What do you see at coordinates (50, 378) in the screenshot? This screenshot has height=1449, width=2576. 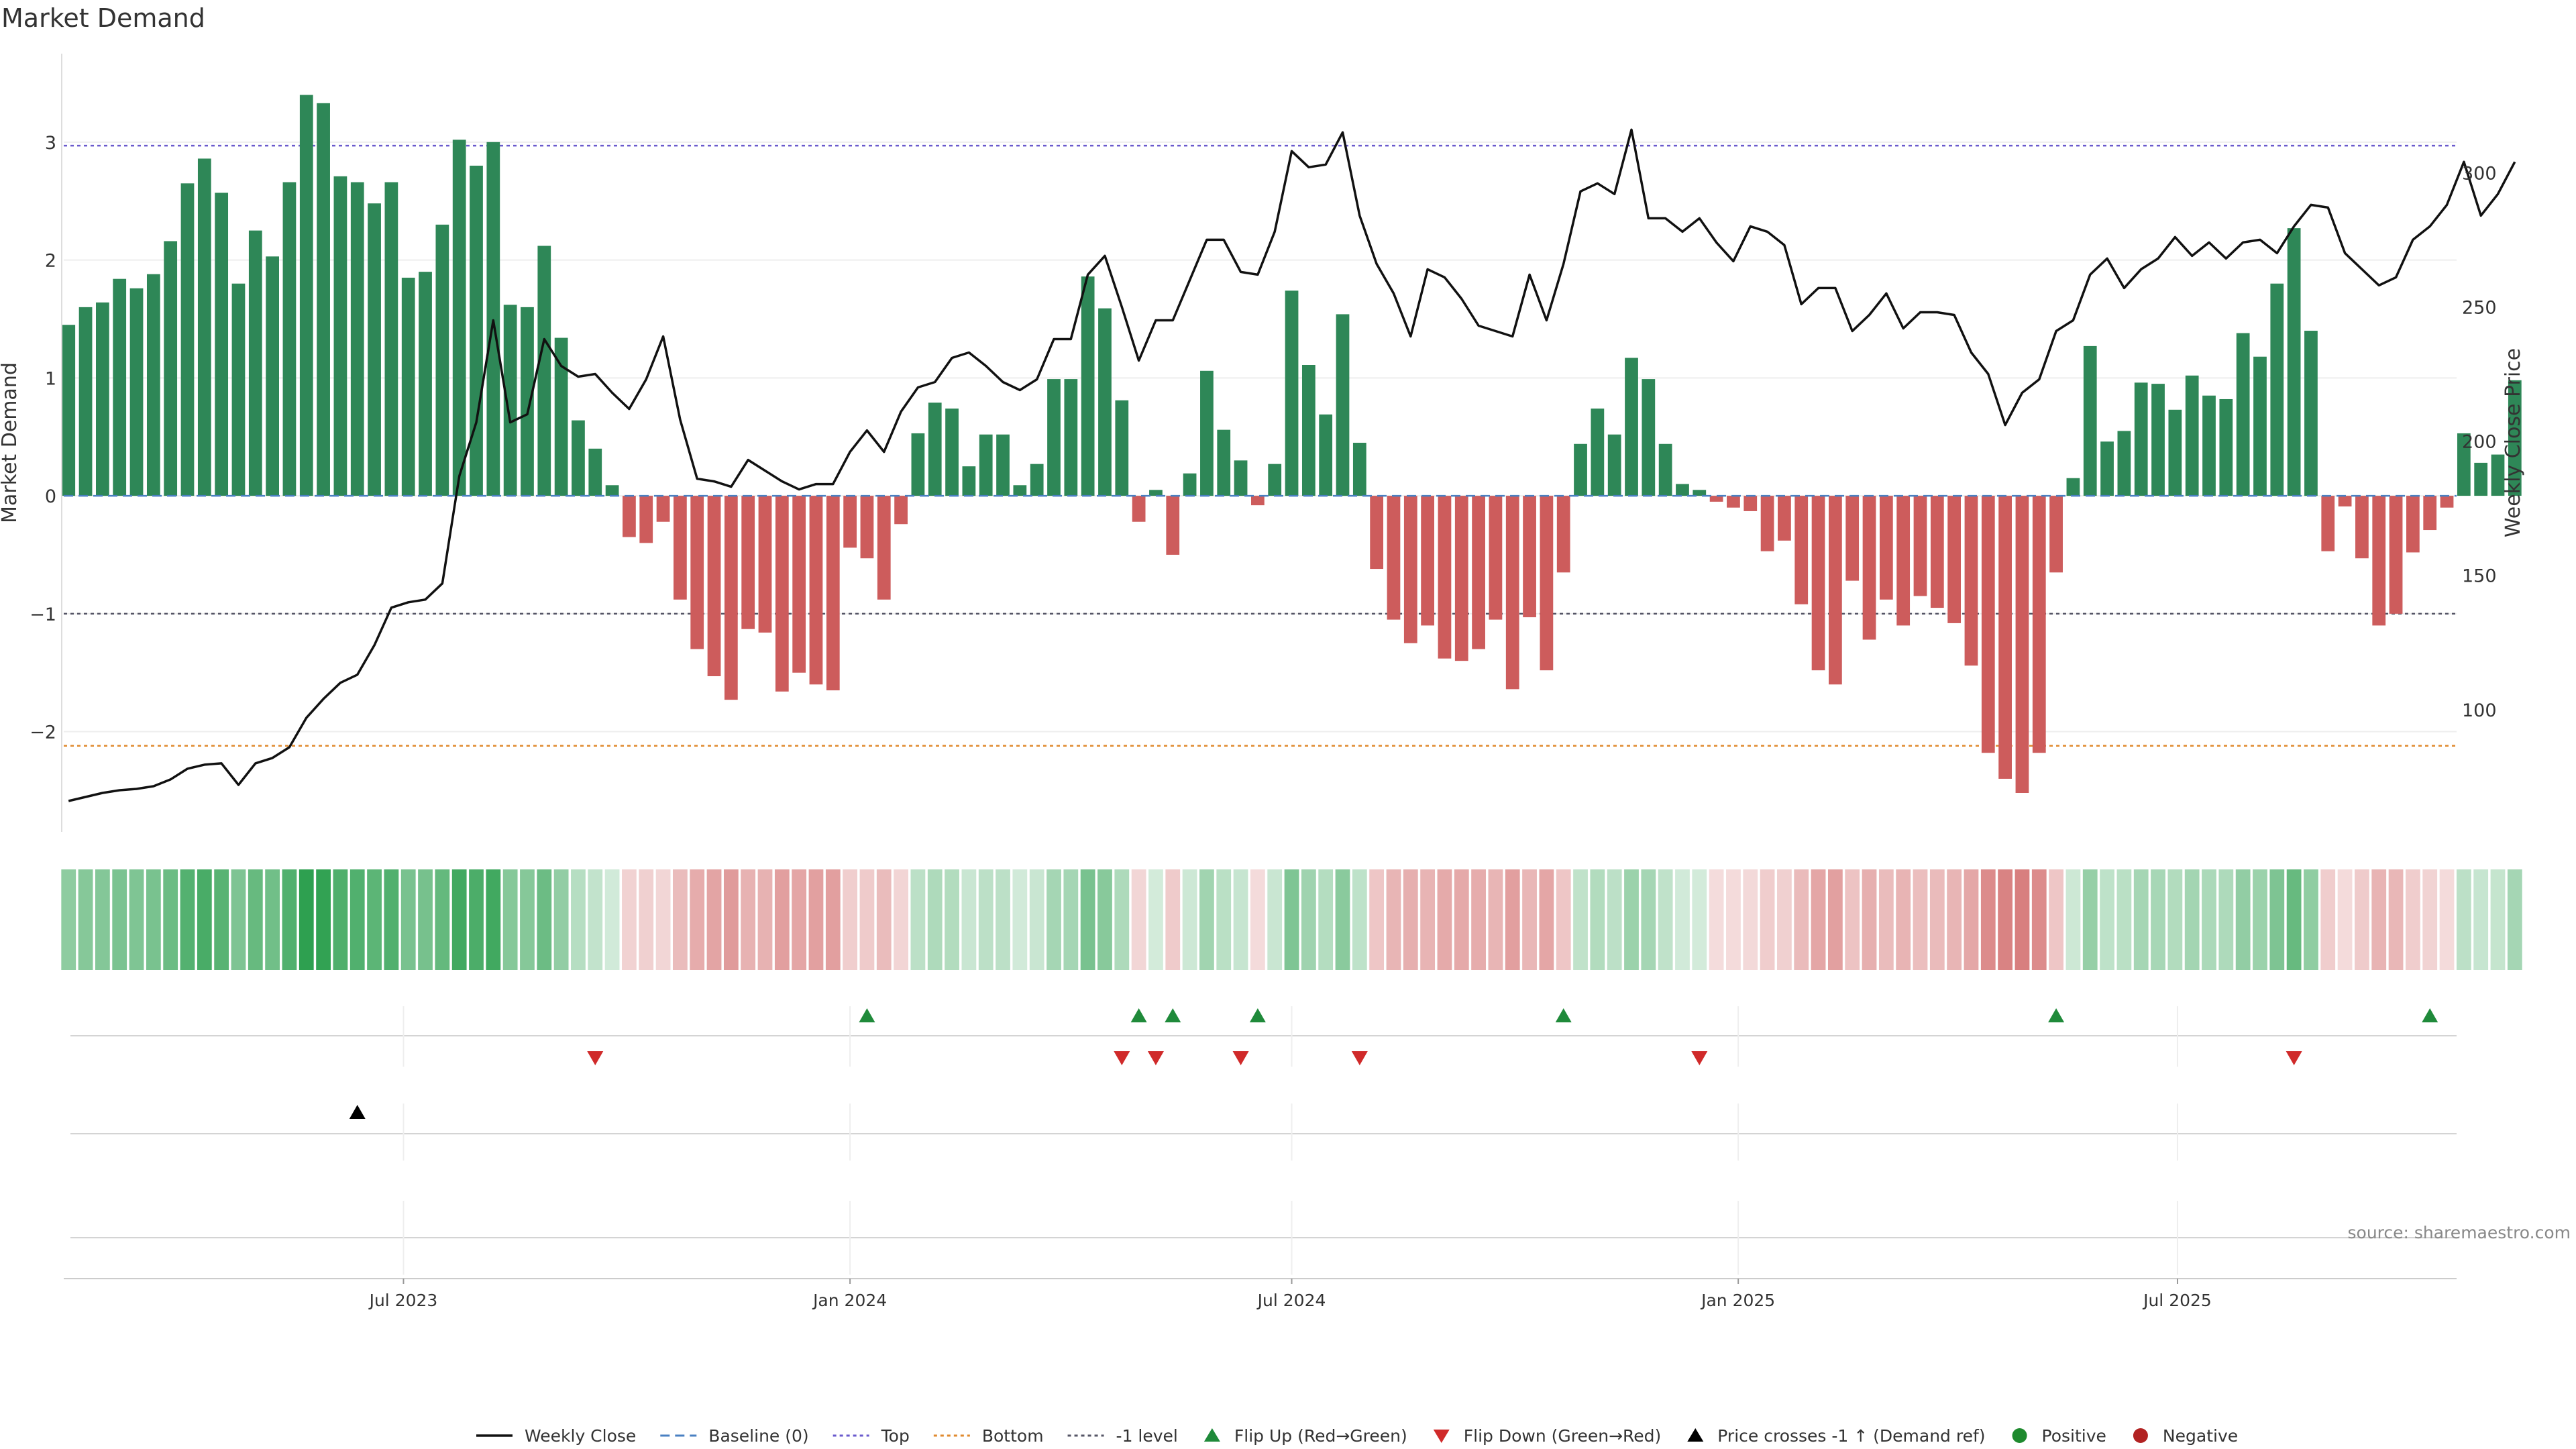 I see `y-tick-label: 1` at bounding box center [50, 378].